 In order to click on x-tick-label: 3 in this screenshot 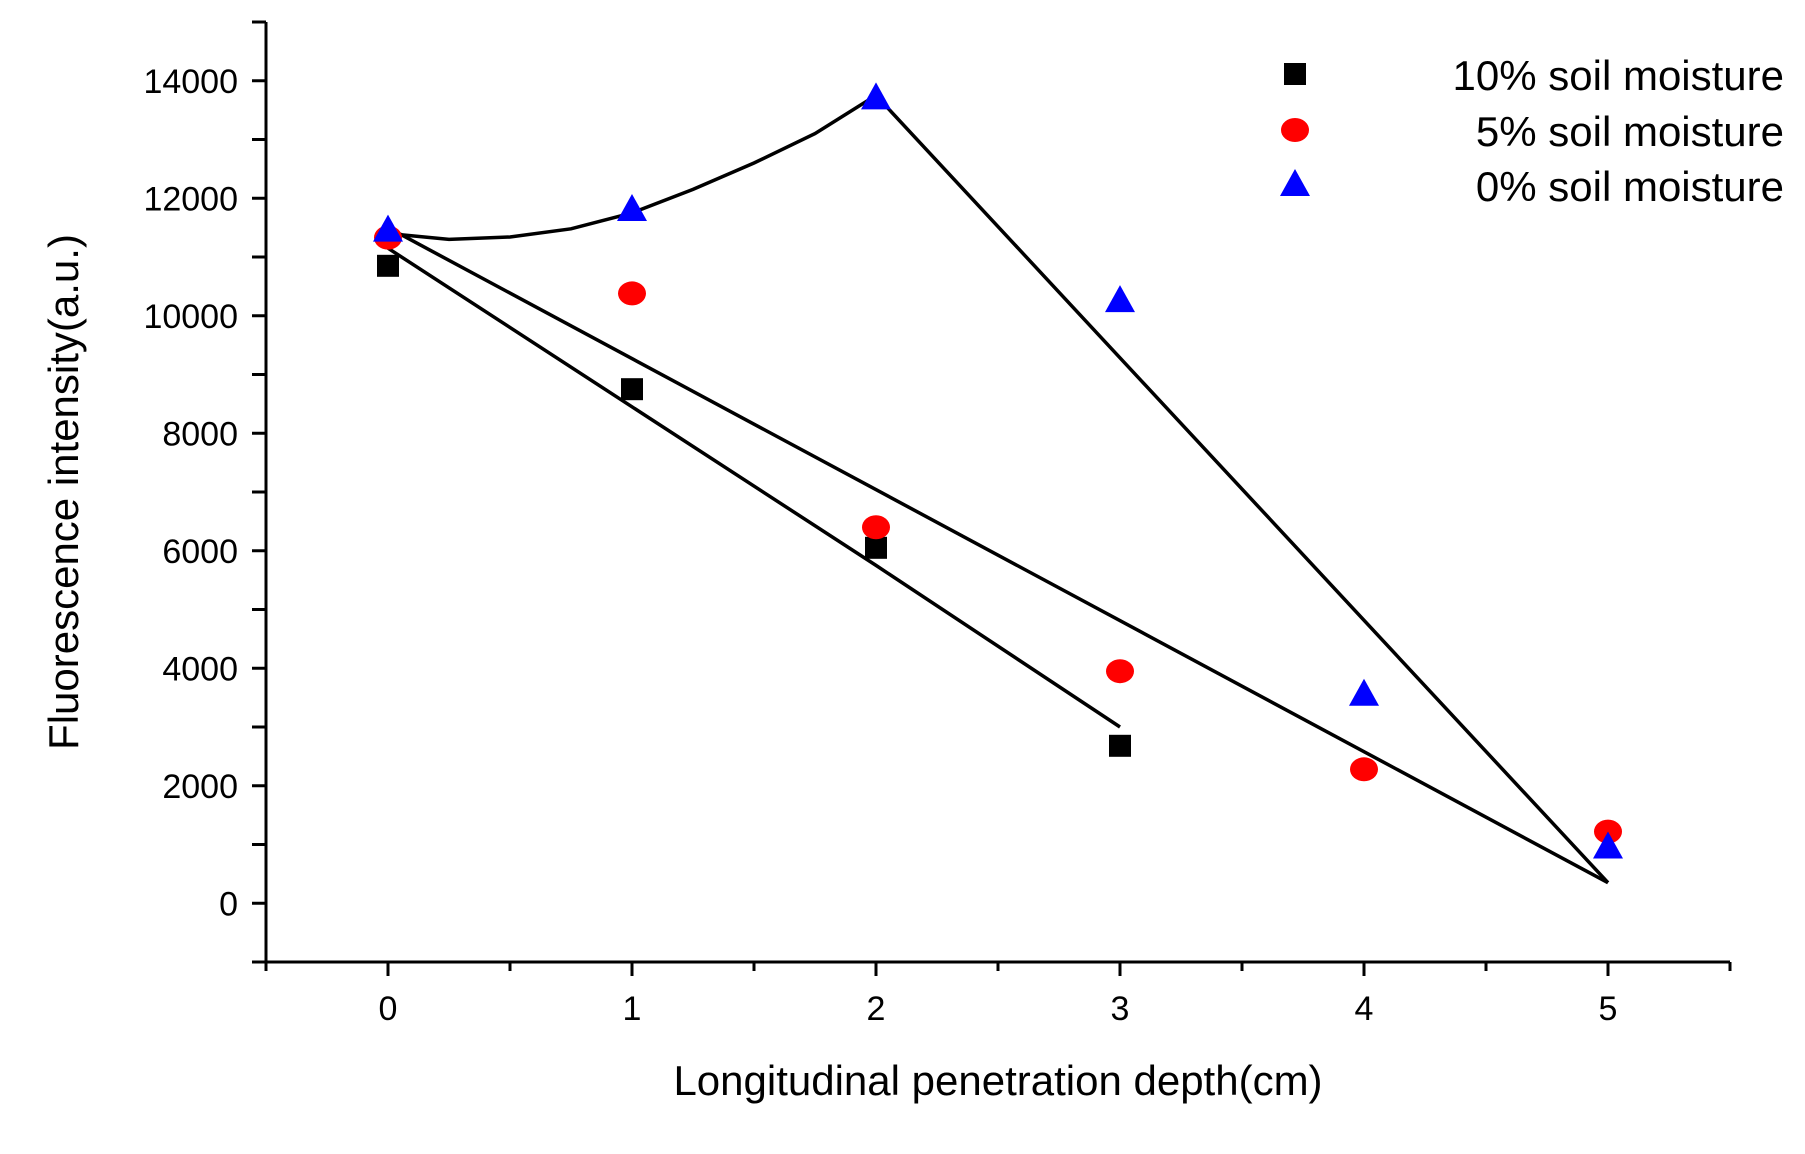, I will do `click(1120, 1009)`.